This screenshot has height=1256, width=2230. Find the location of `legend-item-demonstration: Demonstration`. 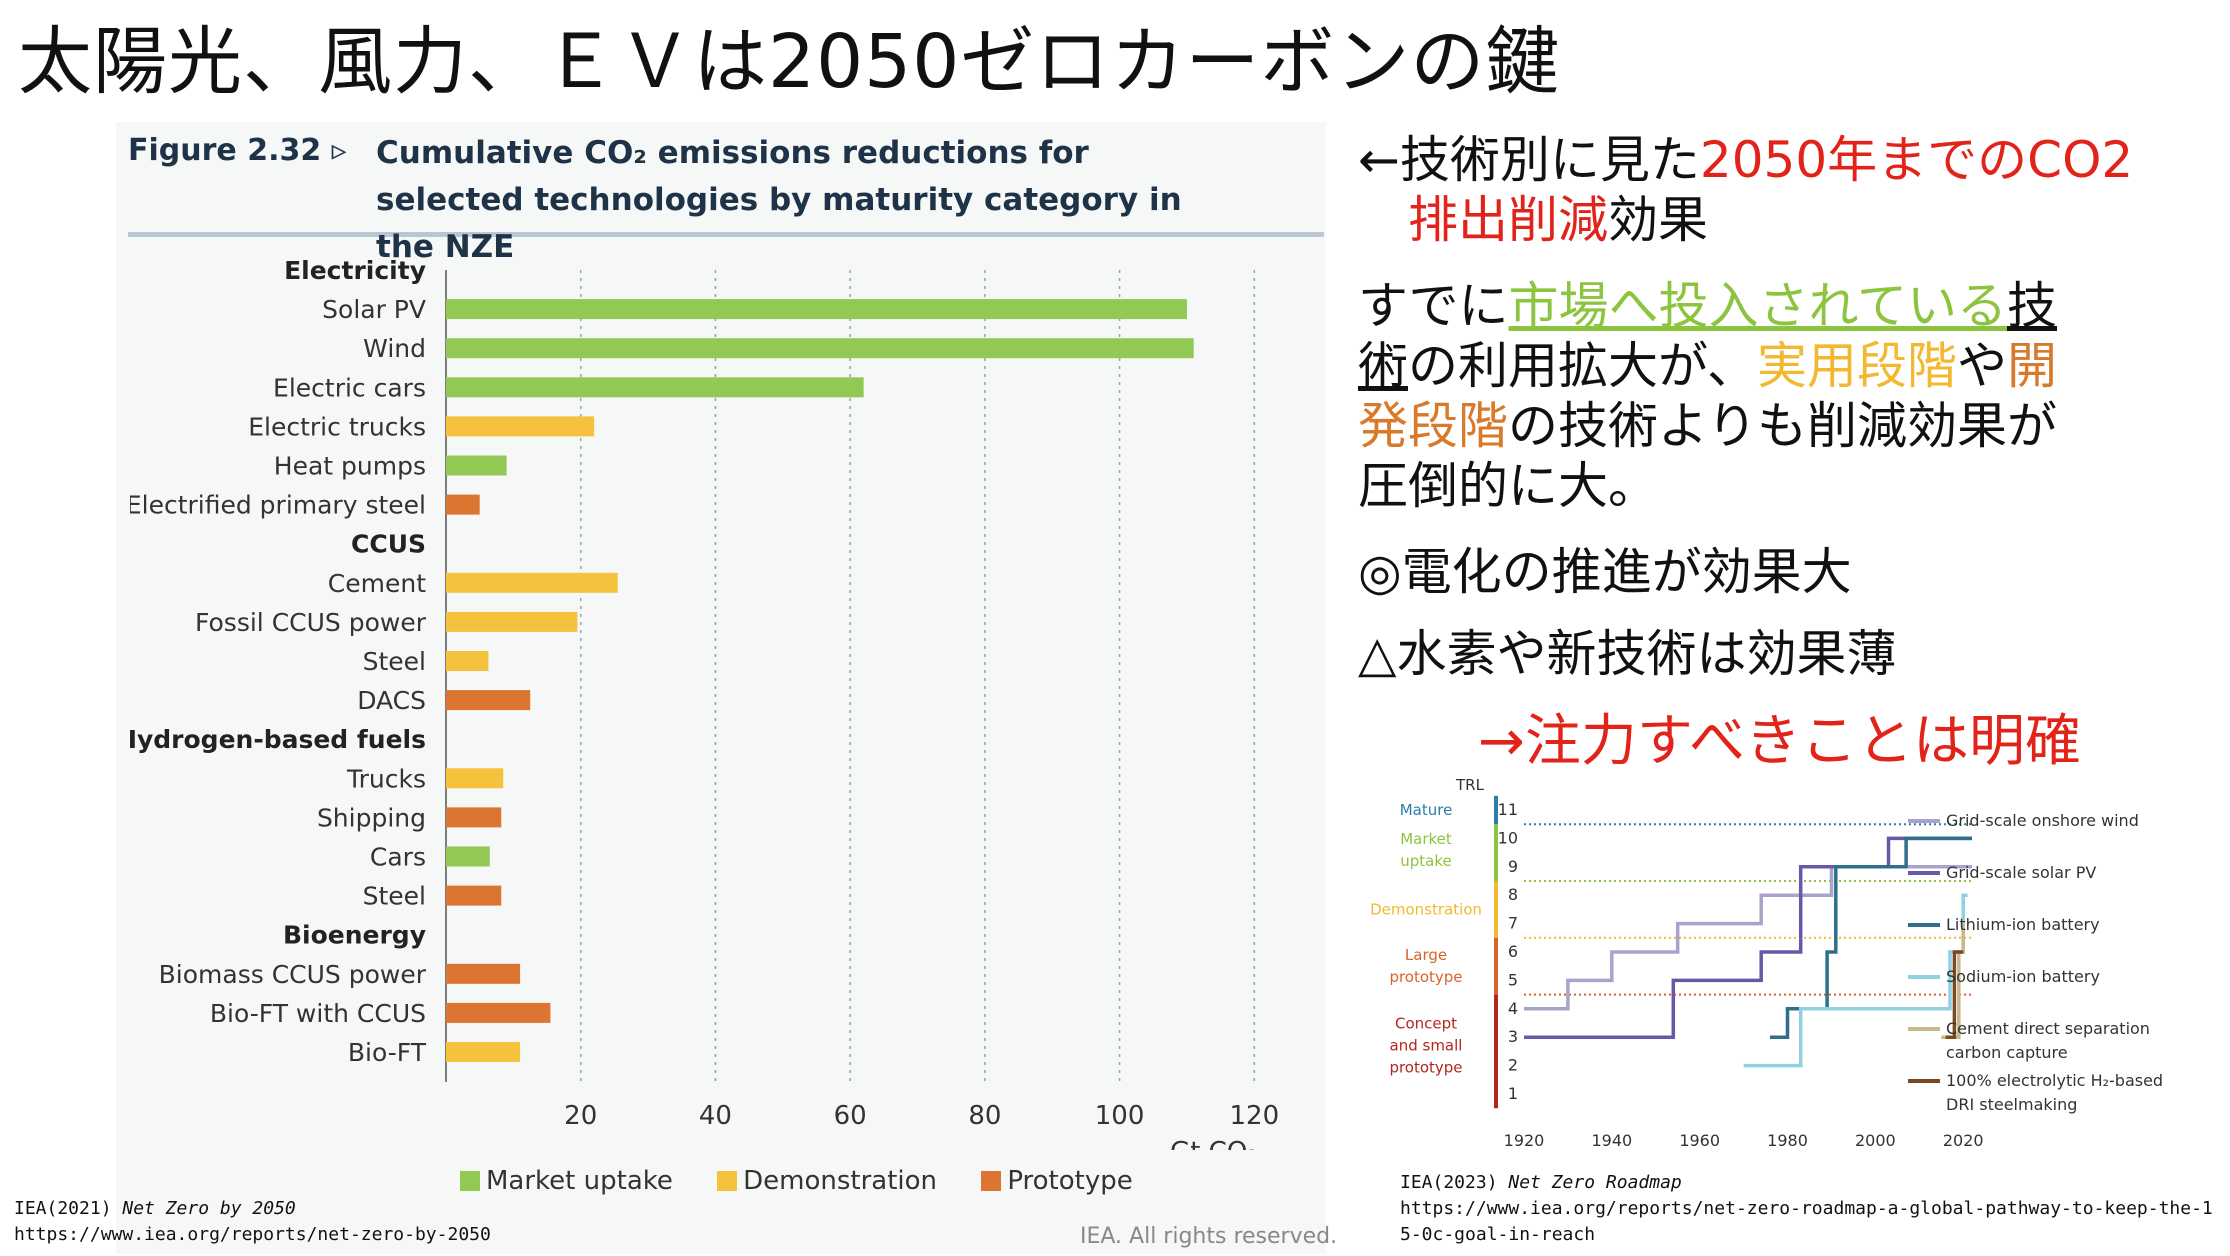

legend-item-demonstration: Demonstration is located at coordinates (827, 1181).